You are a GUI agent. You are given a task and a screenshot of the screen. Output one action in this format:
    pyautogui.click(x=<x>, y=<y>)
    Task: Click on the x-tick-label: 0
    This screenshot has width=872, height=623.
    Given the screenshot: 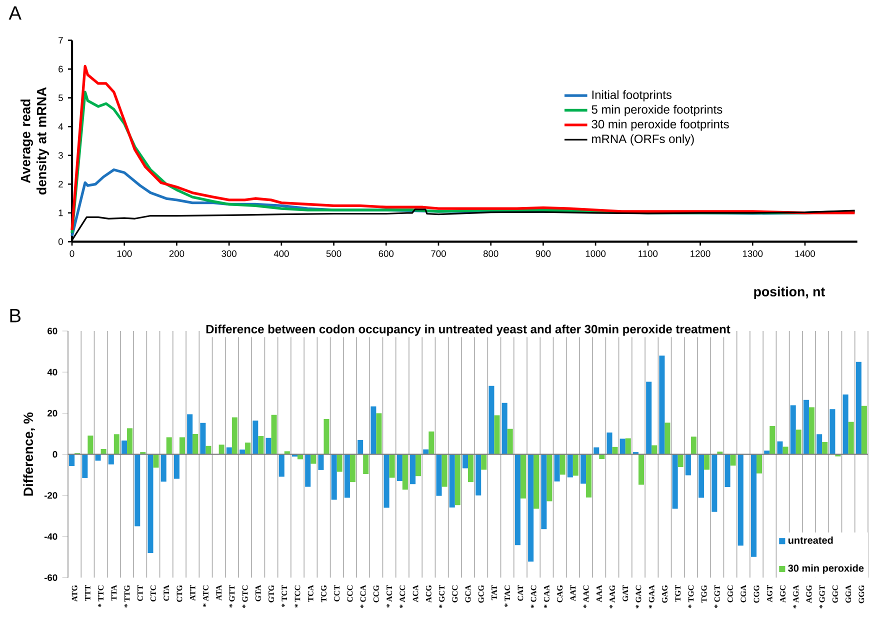 What is the action you would take?
    pyautogui.click(x=72, y=253)
    